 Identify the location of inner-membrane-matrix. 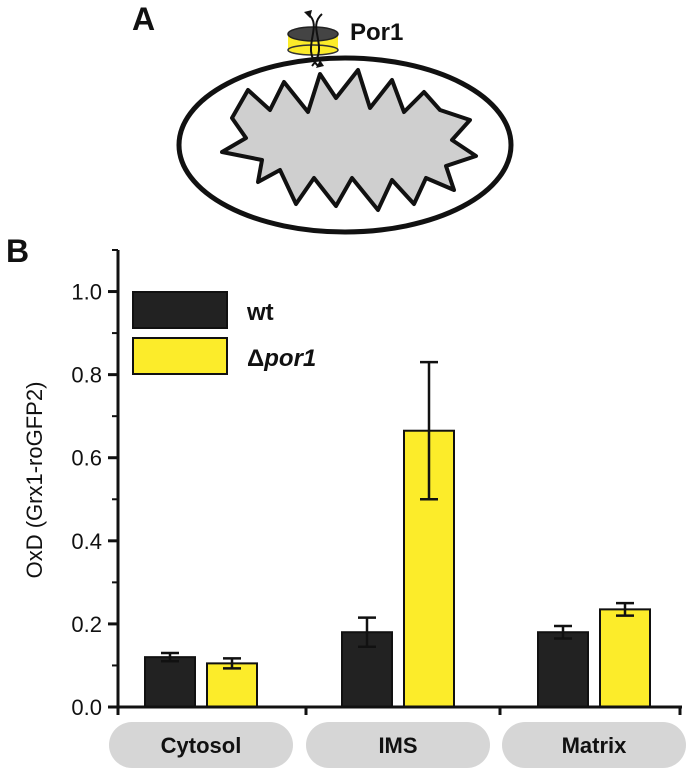
(349, 140).